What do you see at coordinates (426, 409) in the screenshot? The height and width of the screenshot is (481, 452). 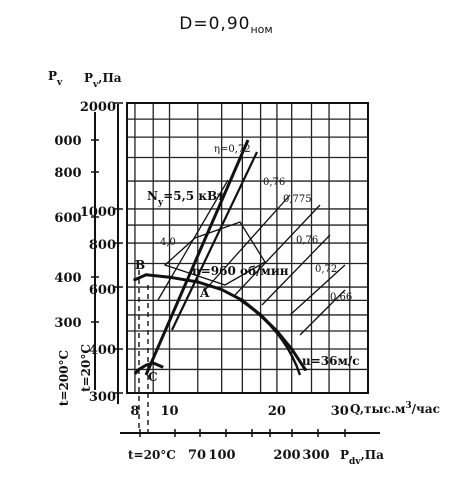 I see `unit: /час` at bounding box center [426, 409].